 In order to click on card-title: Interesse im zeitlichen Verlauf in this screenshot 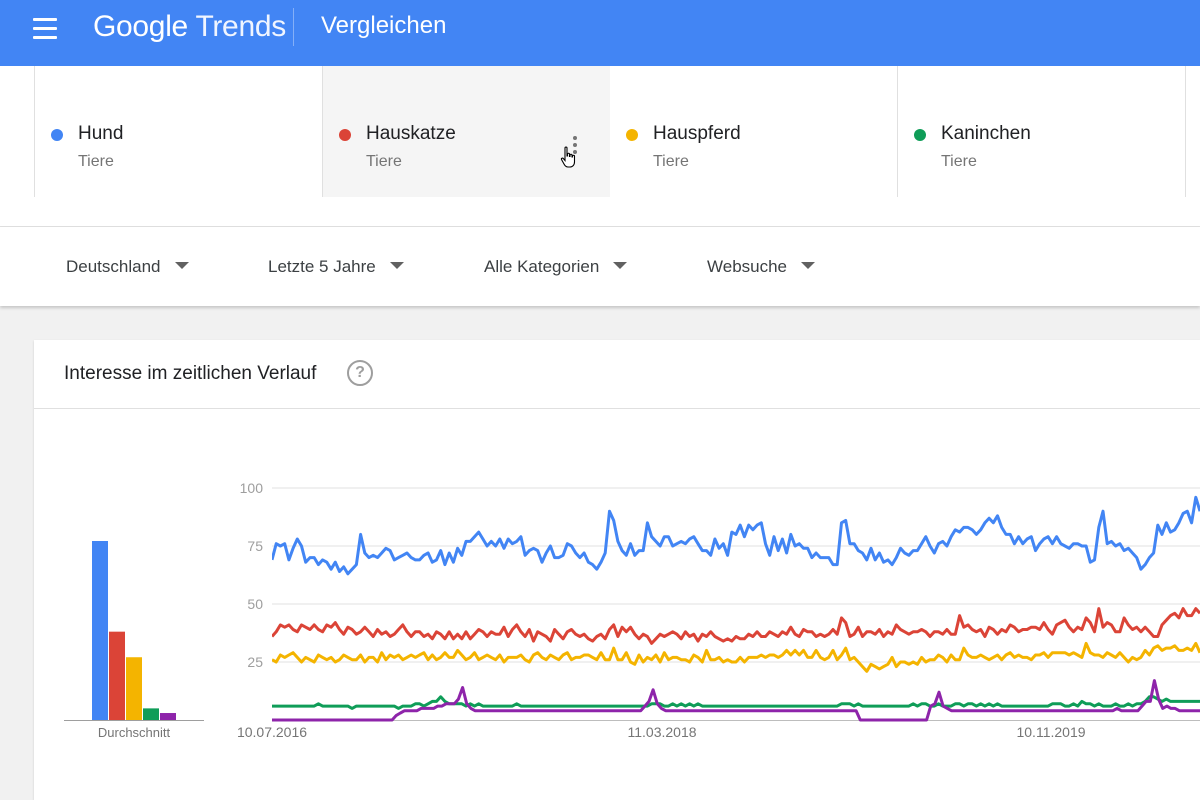, I will do `click(190, 373)`.